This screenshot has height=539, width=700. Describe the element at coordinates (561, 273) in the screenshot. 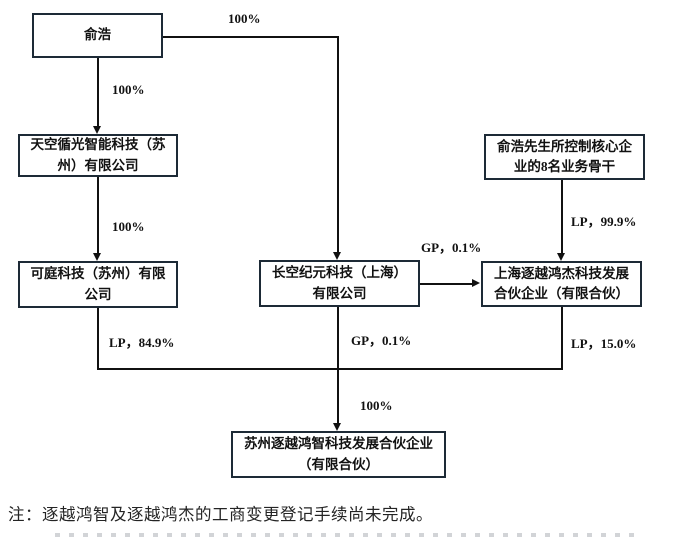

I see `node-label: 上海逐越鸿杰科技发展` at that location.